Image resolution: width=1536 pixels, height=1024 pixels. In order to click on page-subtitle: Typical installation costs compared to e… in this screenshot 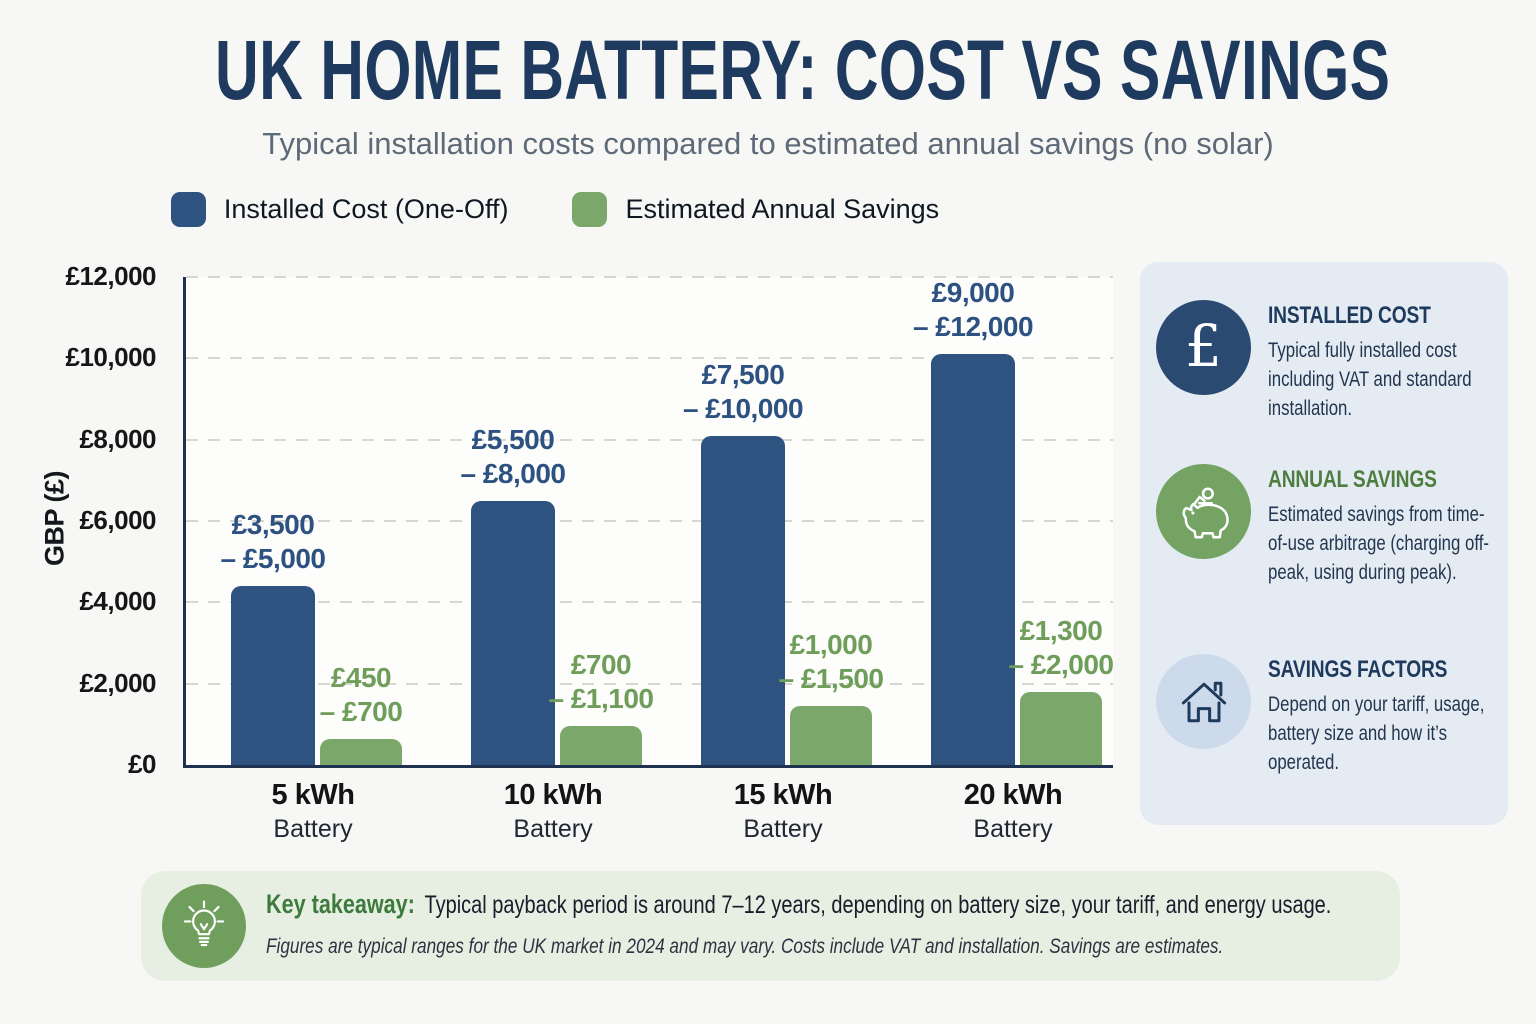, I will do `click(768, 143)`.